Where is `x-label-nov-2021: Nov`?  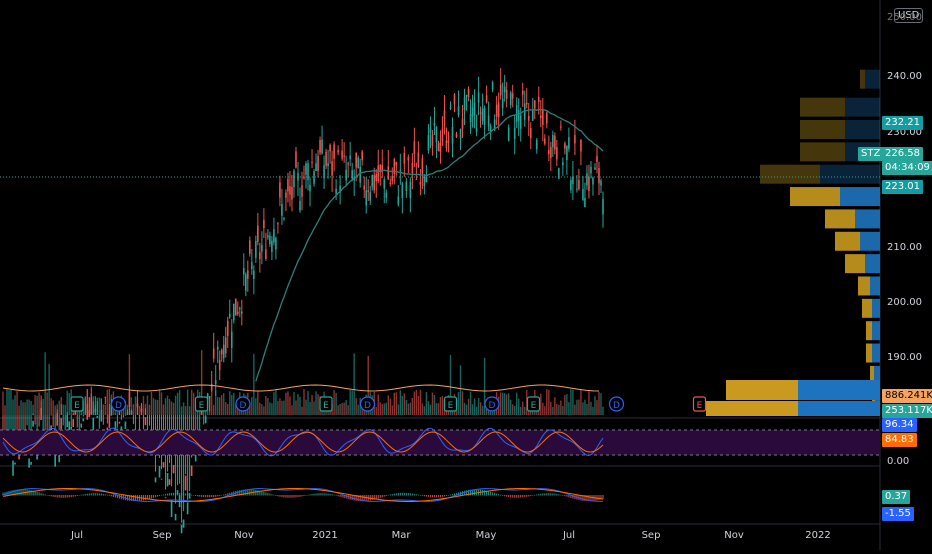 x-label-nov-2021: Nov is located at coordinates (734, 535).